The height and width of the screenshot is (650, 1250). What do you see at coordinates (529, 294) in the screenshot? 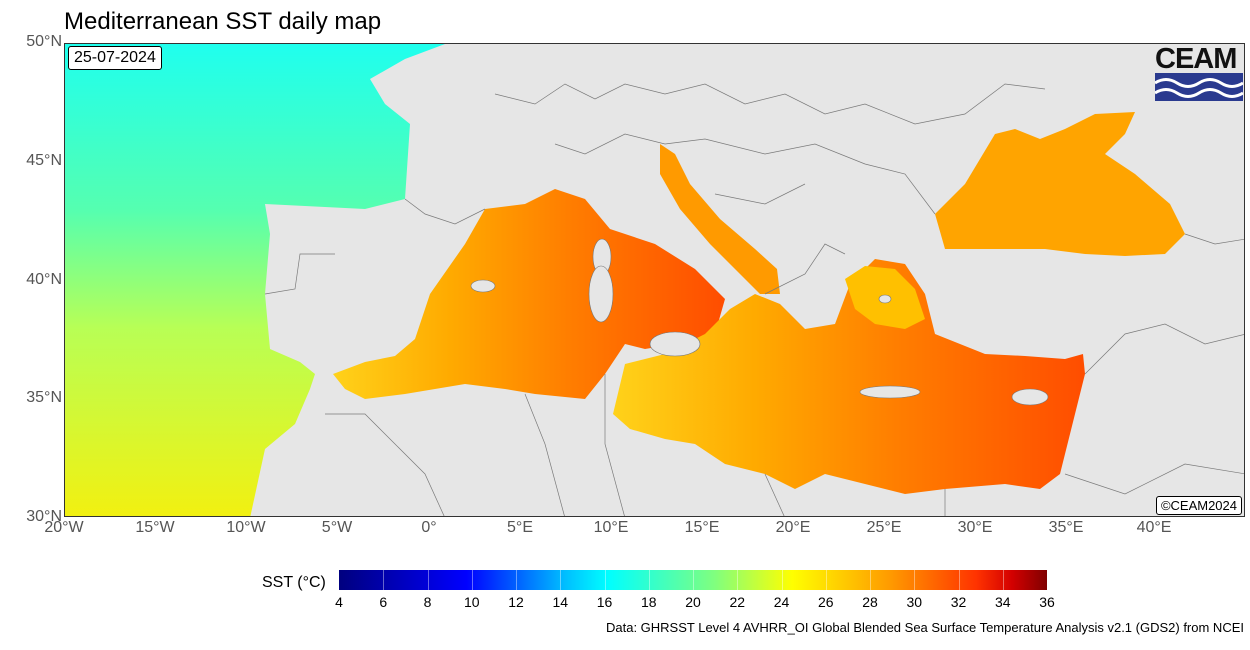
I see `western-mediterranean-sea` at bounding box center [529, 294].